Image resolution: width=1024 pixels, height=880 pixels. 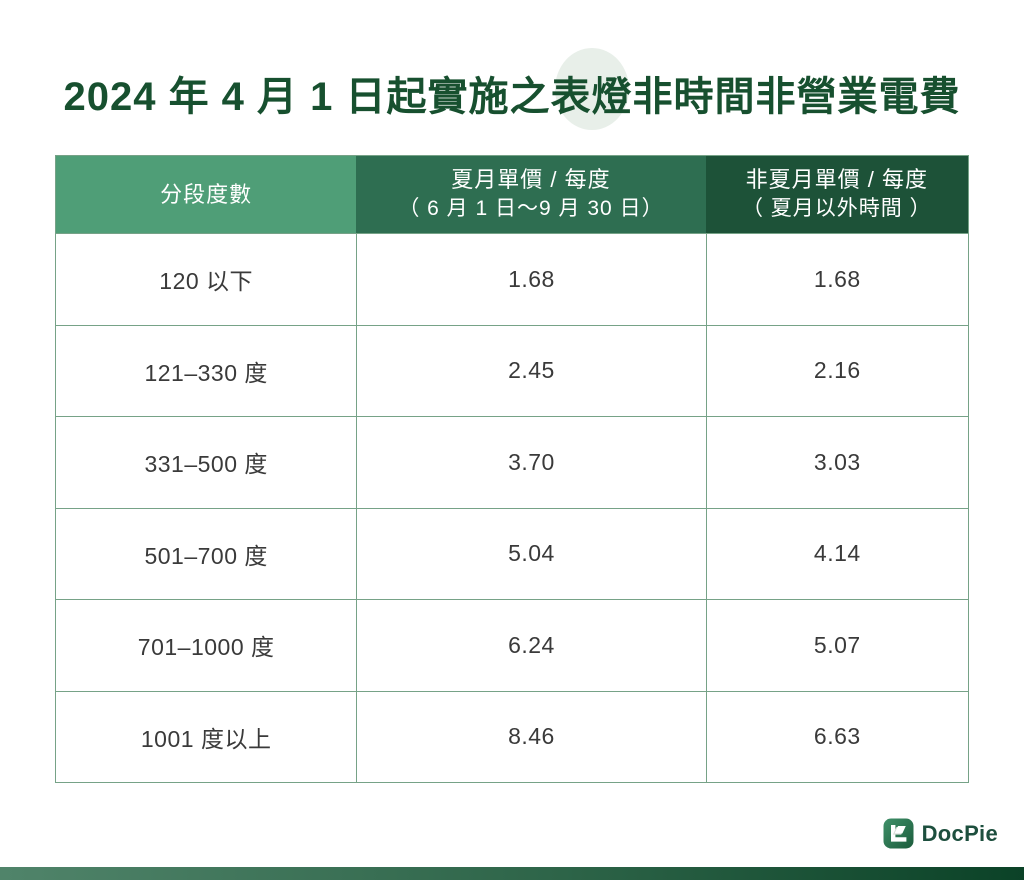 I want to click on table-row: 501–700 度 5.04 4.14, so click(x=512, y=553).